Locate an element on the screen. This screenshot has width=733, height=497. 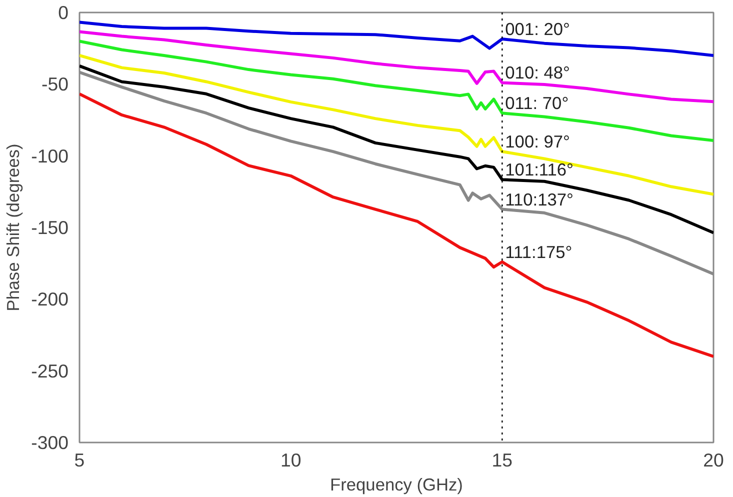
y-tick-label: -300 is located at coordinates (50, 442).